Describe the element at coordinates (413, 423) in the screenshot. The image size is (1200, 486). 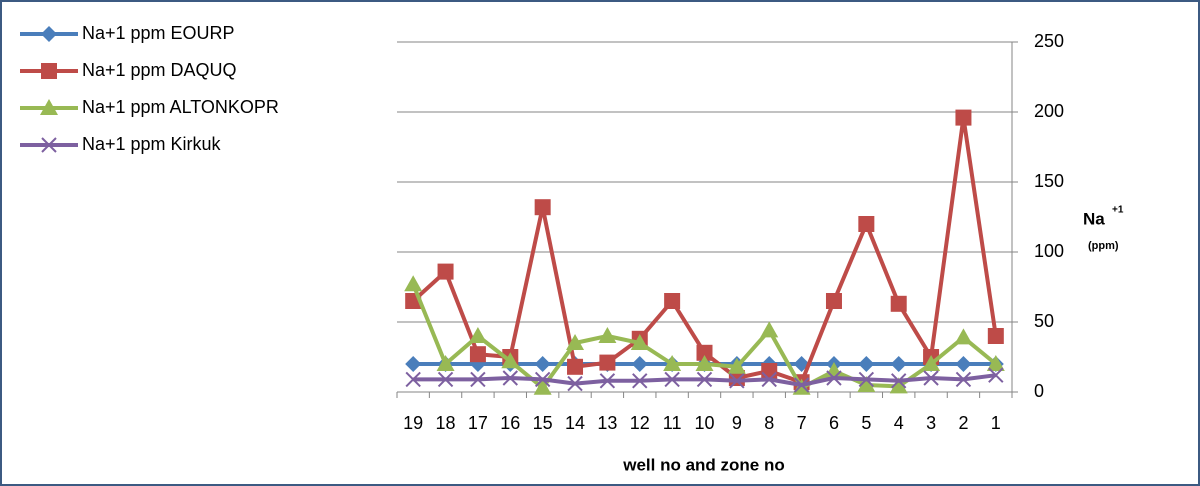
I see `x-tick-label: 19` at that location.